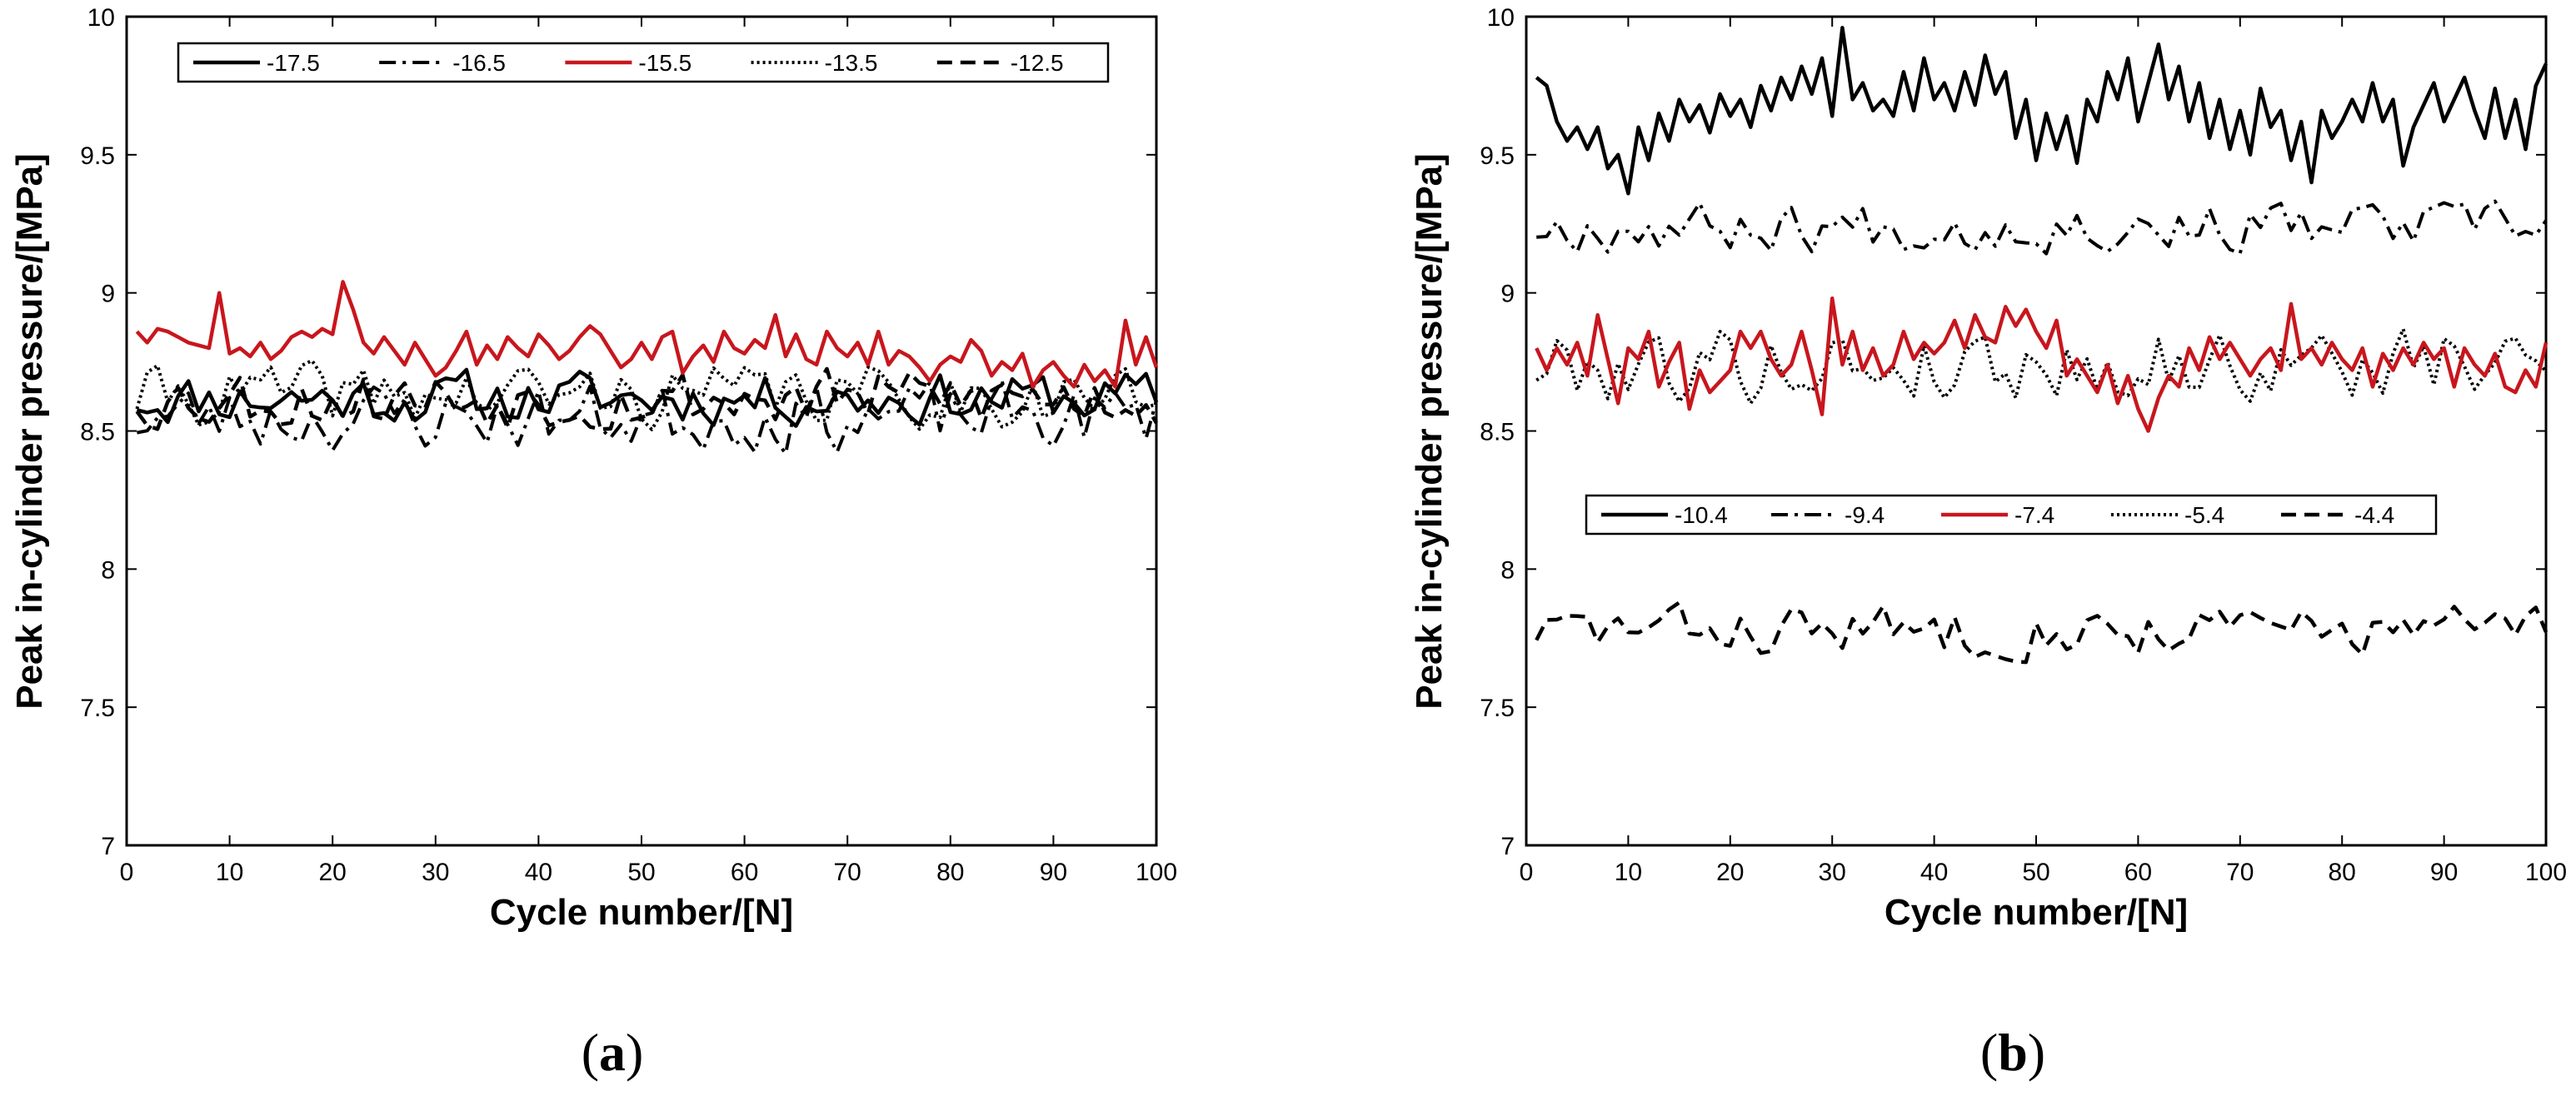 The width and height of the screenshot is (2576, 1096). I want to click on x-tick-label-a: 40, so click(538, 872).